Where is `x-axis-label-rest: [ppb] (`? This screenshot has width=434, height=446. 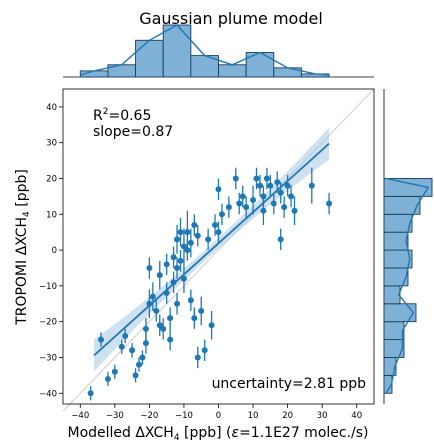
x-axis-label-rest: [ppb] ( is located at coordinates (206, 433).